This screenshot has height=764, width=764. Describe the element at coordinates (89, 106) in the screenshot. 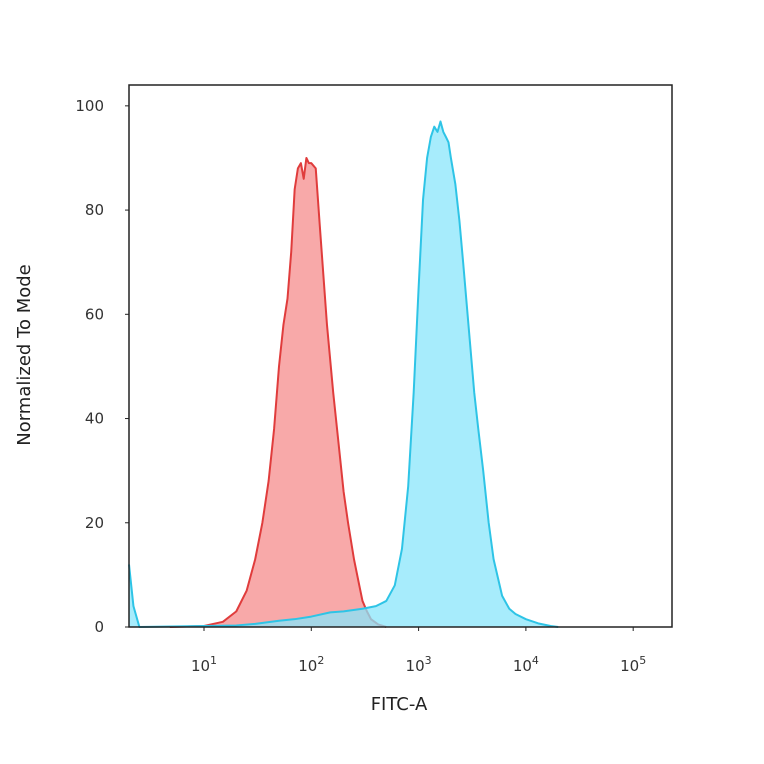

I see `y-tick-label-6: 100` at that location.